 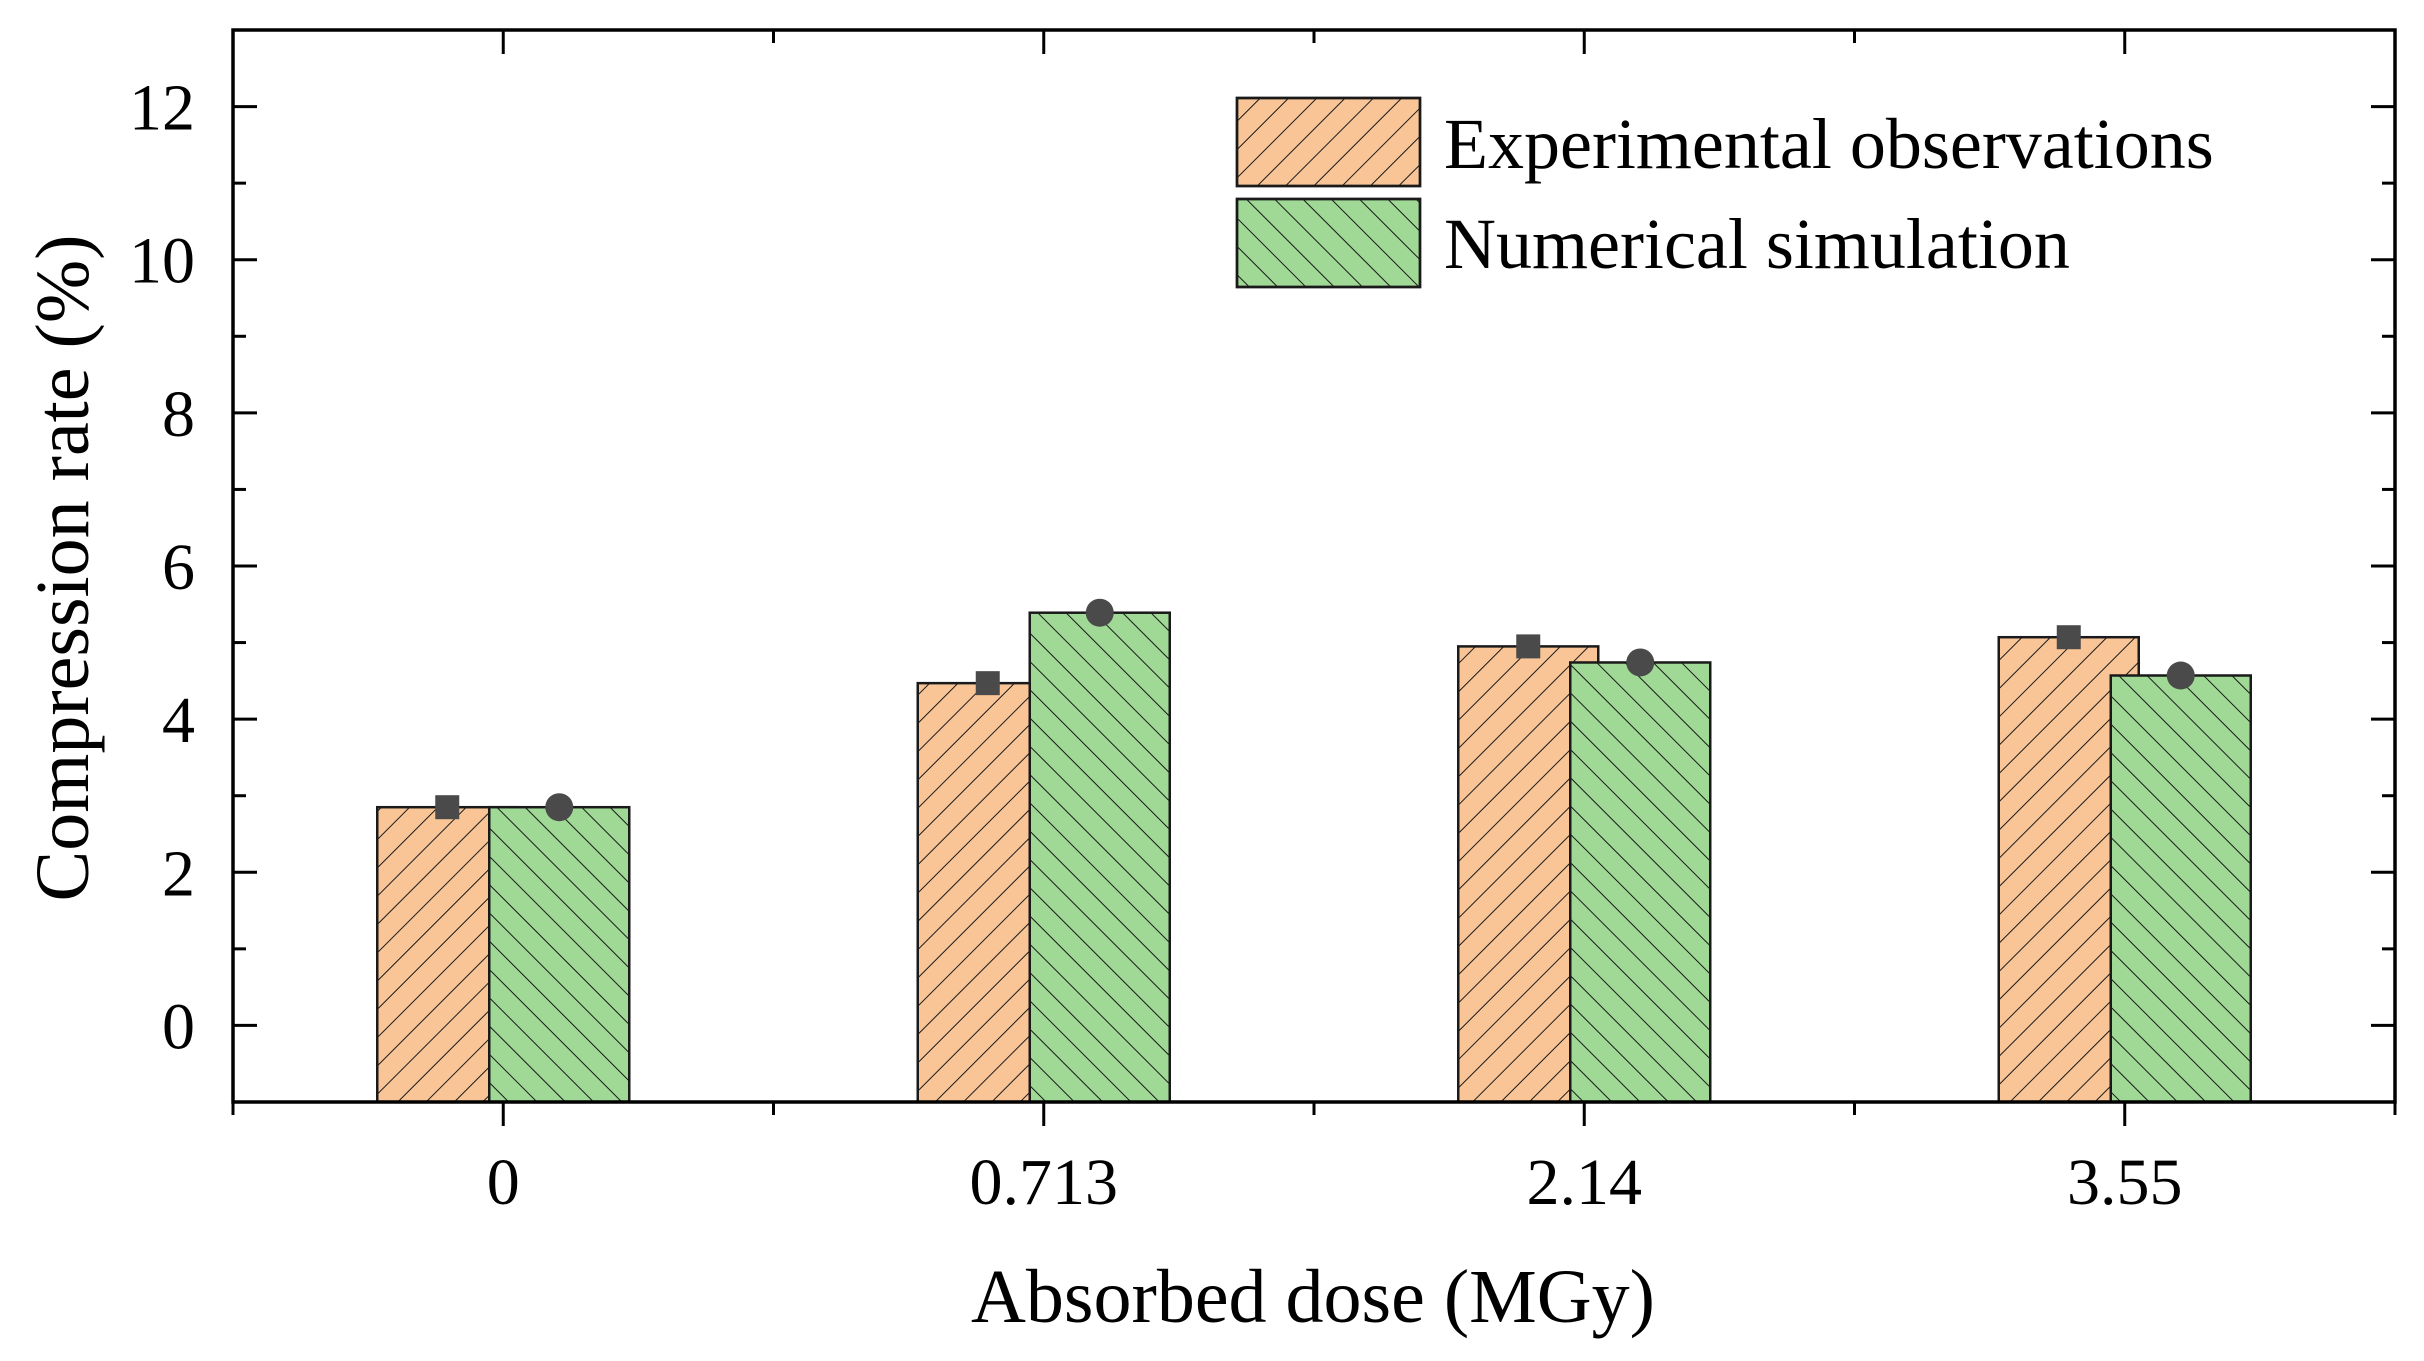 What do you see at coordinates (178, 720) in the screenshot?
I see `y-tick-label-2: 4` at bounding box center [178, 720].